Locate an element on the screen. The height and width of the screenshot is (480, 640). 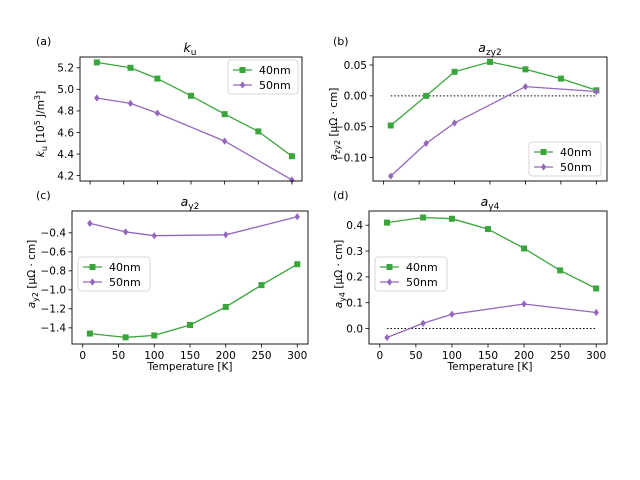
y-axis-label-d: ay4 [μΩ · cm] is located at coordinates (340, 274).